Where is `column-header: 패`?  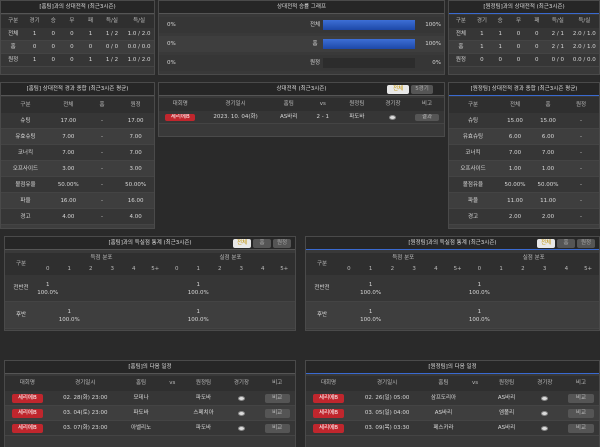
column-header: 패 is located at coordinates (537, 21).